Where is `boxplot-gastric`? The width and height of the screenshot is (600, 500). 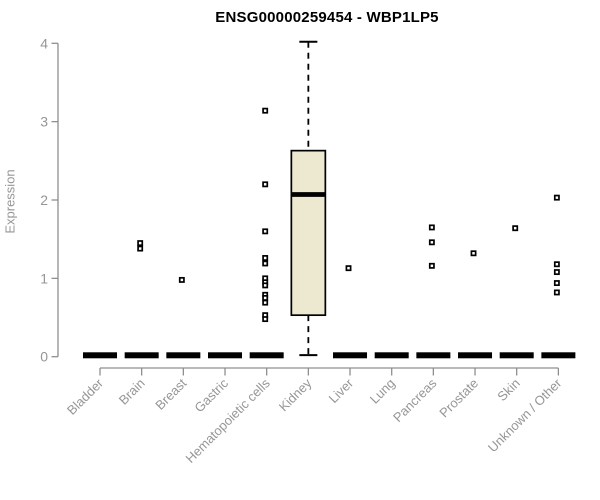
boxplot-gastric is located at coordinates (225, 355).